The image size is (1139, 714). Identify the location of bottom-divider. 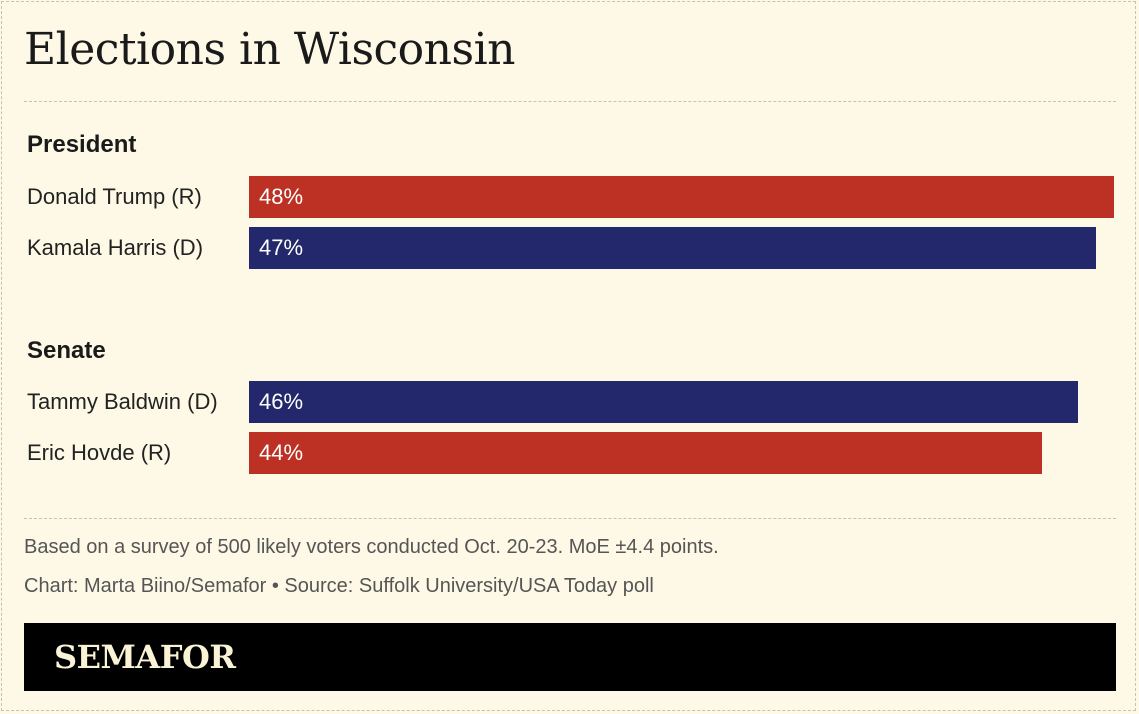
(570, 518).